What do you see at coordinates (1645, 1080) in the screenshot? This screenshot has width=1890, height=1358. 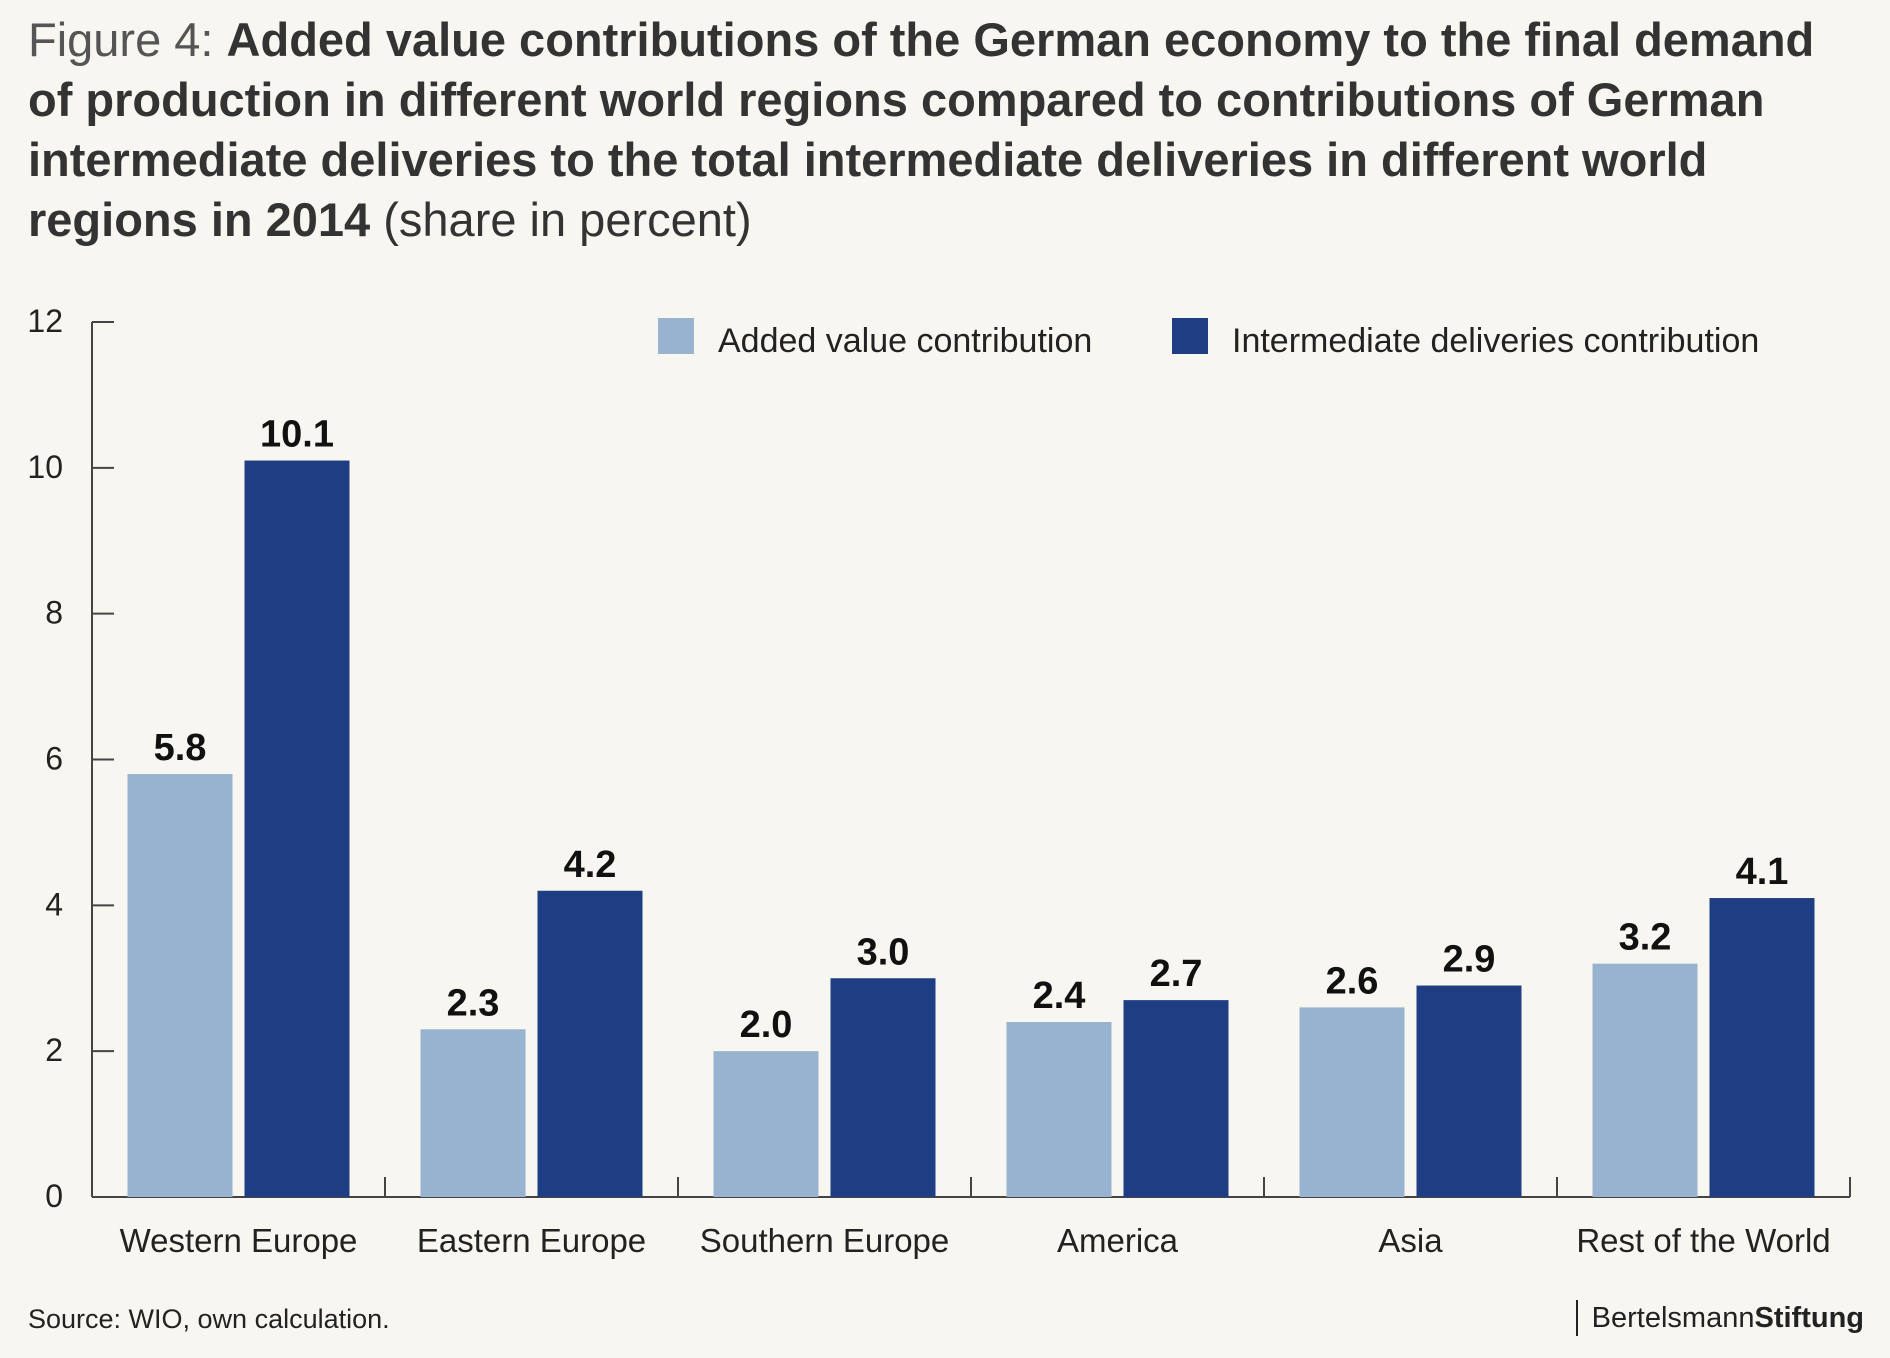 I see `bar-added-value-contribution-rest-of-the-world` at bounding box center [1645, 1080].